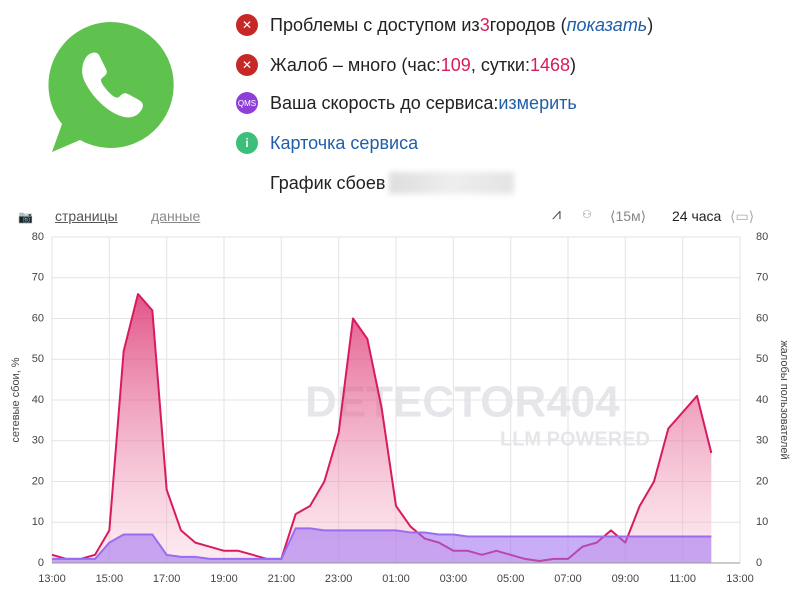  Describe the element at coordinates (176, 216) in the screenshot. I see `tab: данные` at that location.